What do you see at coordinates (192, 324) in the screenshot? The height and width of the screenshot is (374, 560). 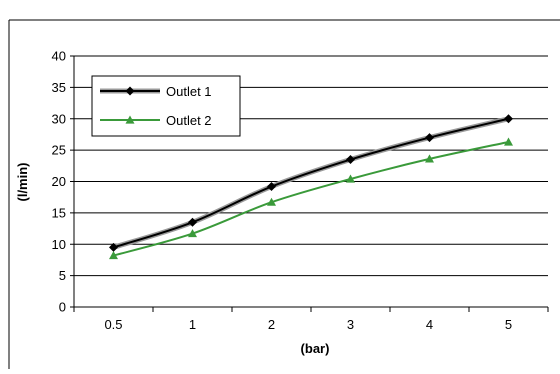 I see `x-tick-label: 1` at bounding box center [192, 324].